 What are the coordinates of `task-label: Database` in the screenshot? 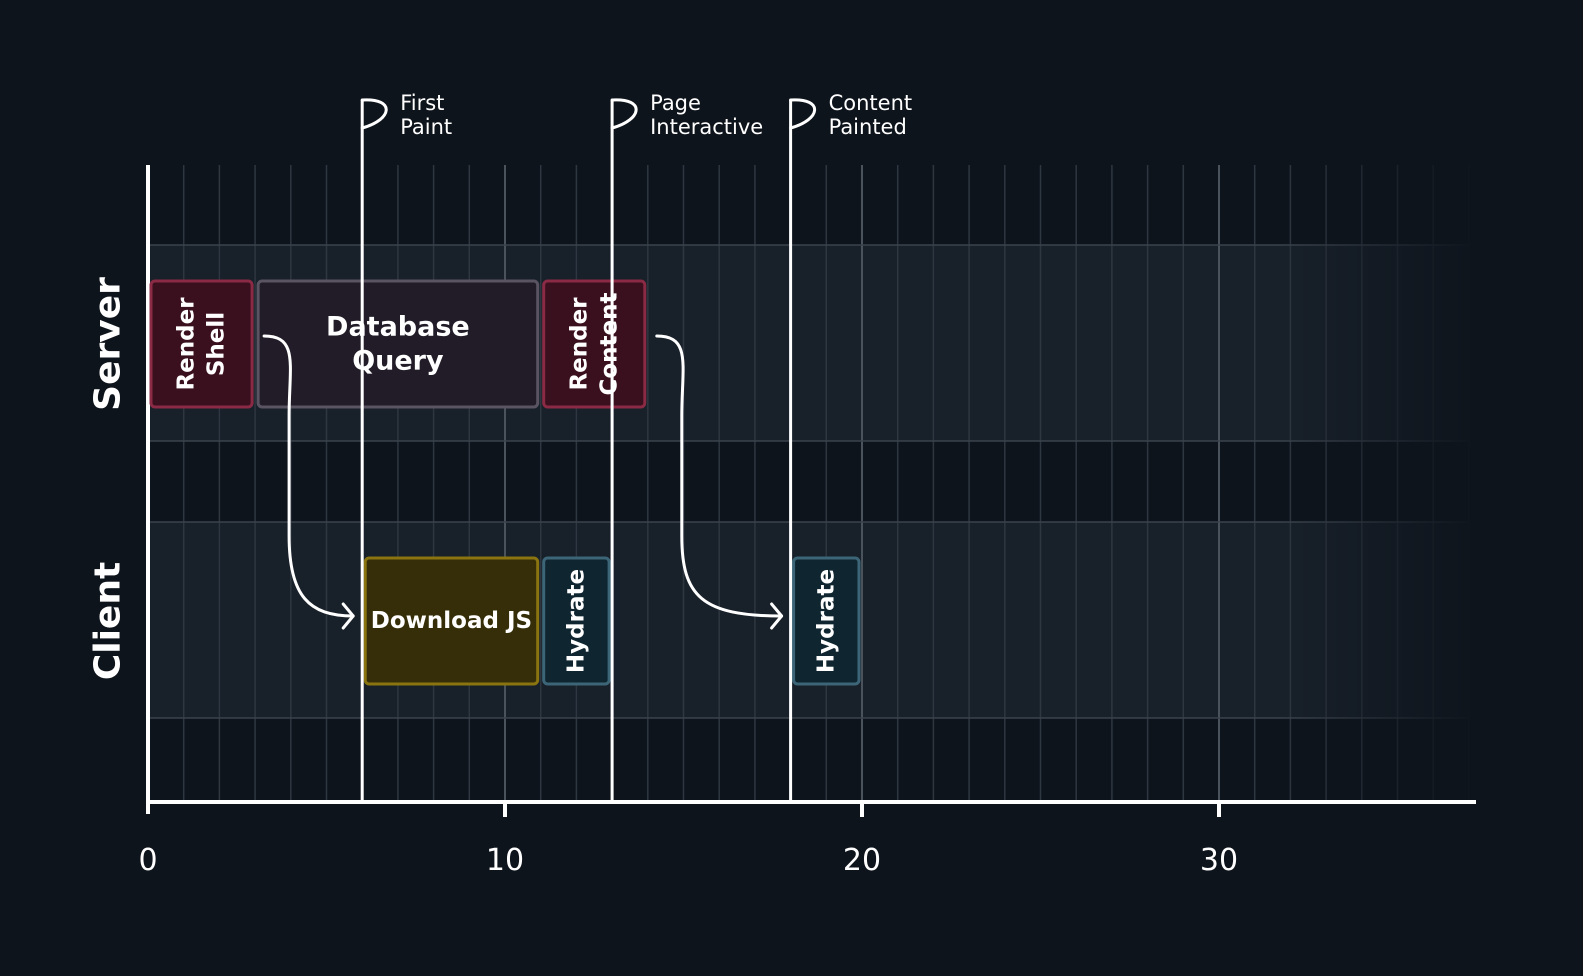 It's located at (398, 327).